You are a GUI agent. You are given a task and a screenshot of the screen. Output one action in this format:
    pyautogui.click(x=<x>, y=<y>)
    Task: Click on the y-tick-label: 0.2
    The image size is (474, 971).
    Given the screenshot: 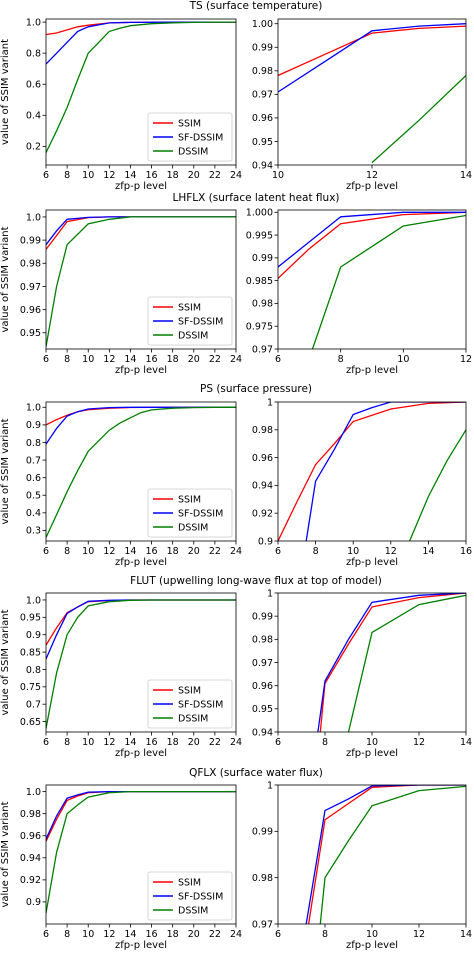 What is the action you would take?
    pyautogui.click(x=33, y=147)
    